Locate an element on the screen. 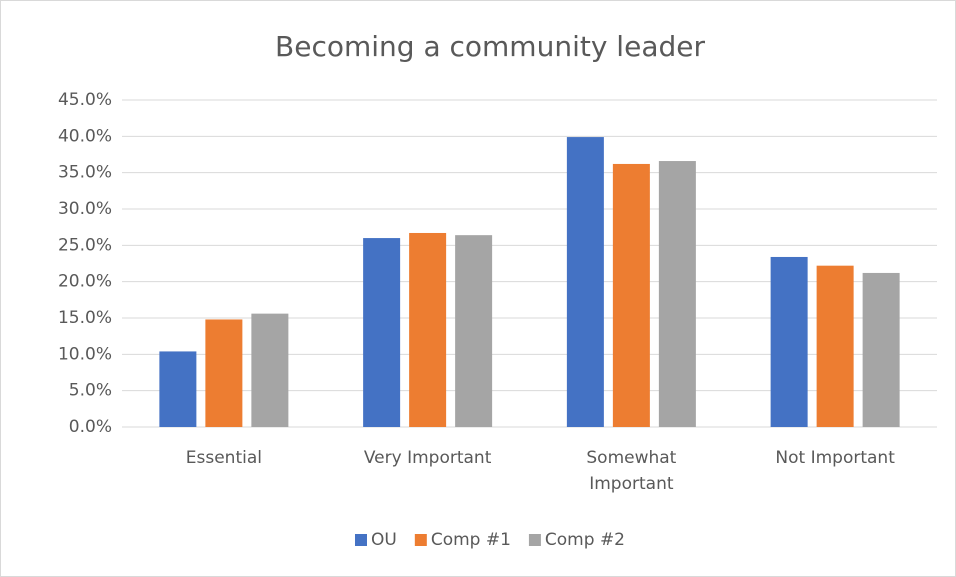 This screenshot has height=577, width=956. x-tick-label: Essential is located at coordinates (223, 458).